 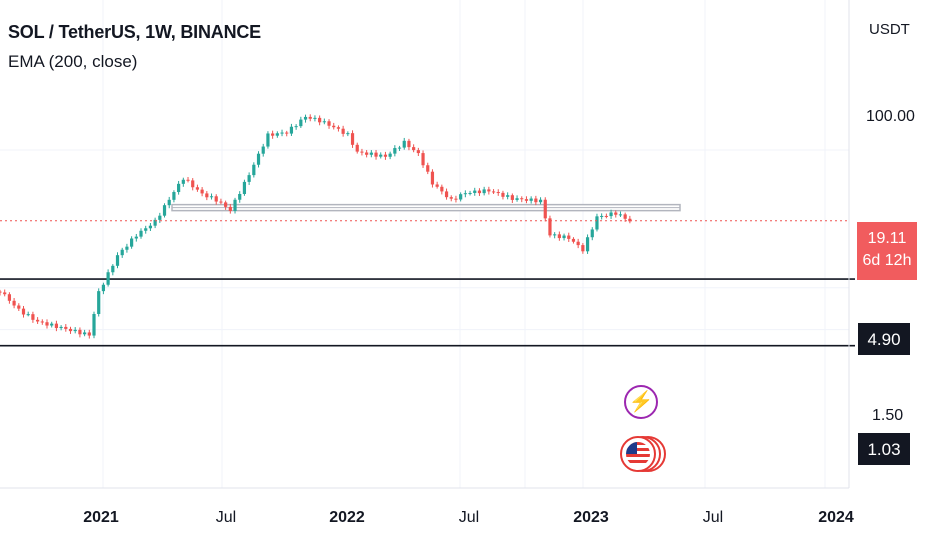 I want to click on level-tag-1-03: 1.03, so click(x=884, y=449).